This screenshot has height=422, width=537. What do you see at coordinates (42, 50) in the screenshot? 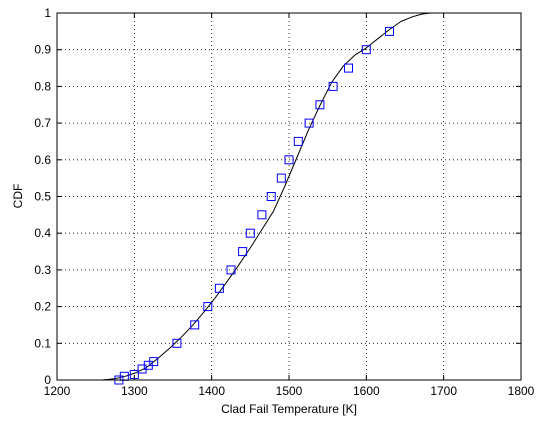
I see `y-tick-label: 0.9` at bounding box center [42, 50].